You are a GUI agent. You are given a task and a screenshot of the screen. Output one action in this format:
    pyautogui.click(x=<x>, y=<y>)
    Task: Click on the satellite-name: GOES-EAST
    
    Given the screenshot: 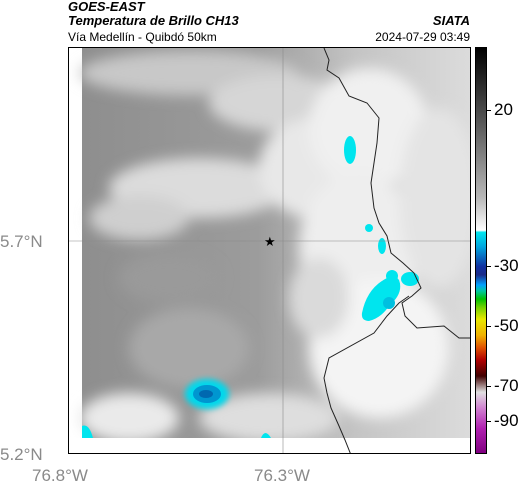 What is the action you would take?
    pyautogui.click(x=106, y=7)
    